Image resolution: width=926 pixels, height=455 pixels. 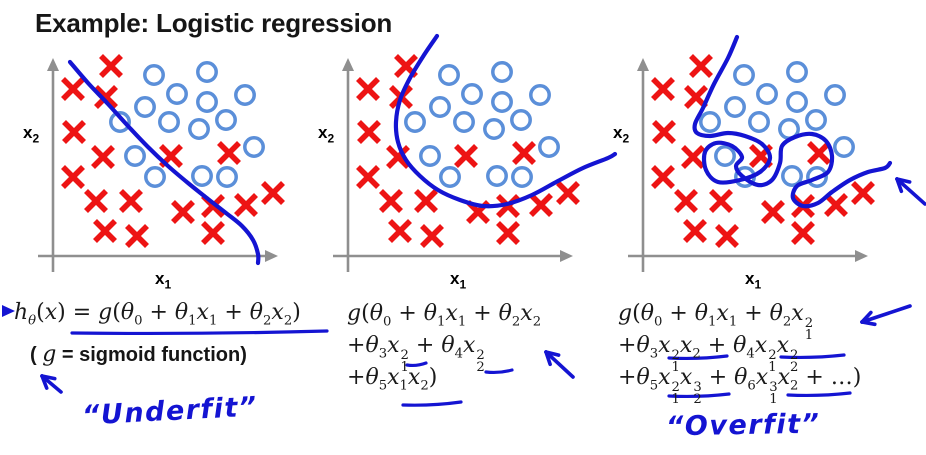 I want to click on sigmoid-note: ( g = sigmoid function), so click(x=138, y=354).